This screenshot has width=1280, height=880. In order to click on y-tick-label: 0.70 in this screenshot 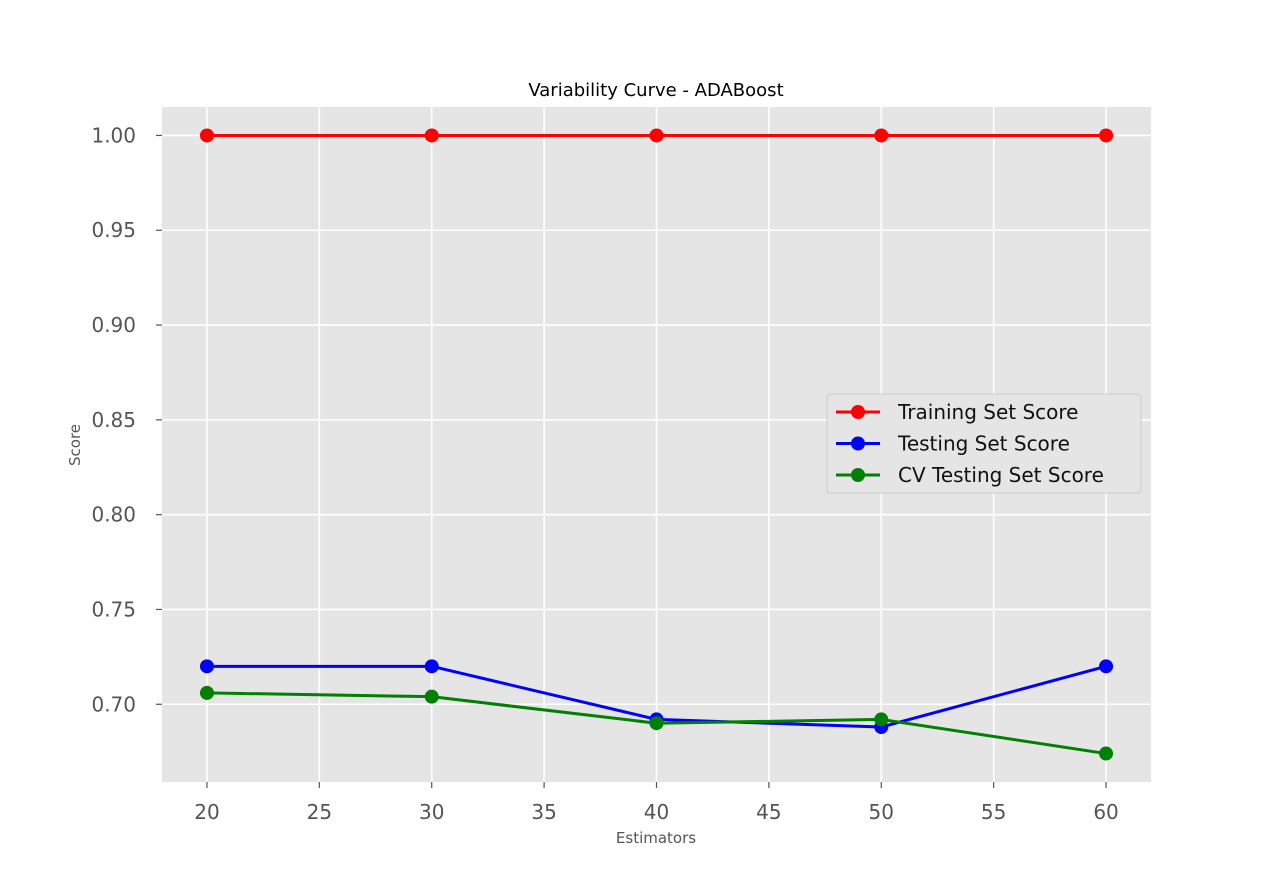, I will do `click(113, 704)`.